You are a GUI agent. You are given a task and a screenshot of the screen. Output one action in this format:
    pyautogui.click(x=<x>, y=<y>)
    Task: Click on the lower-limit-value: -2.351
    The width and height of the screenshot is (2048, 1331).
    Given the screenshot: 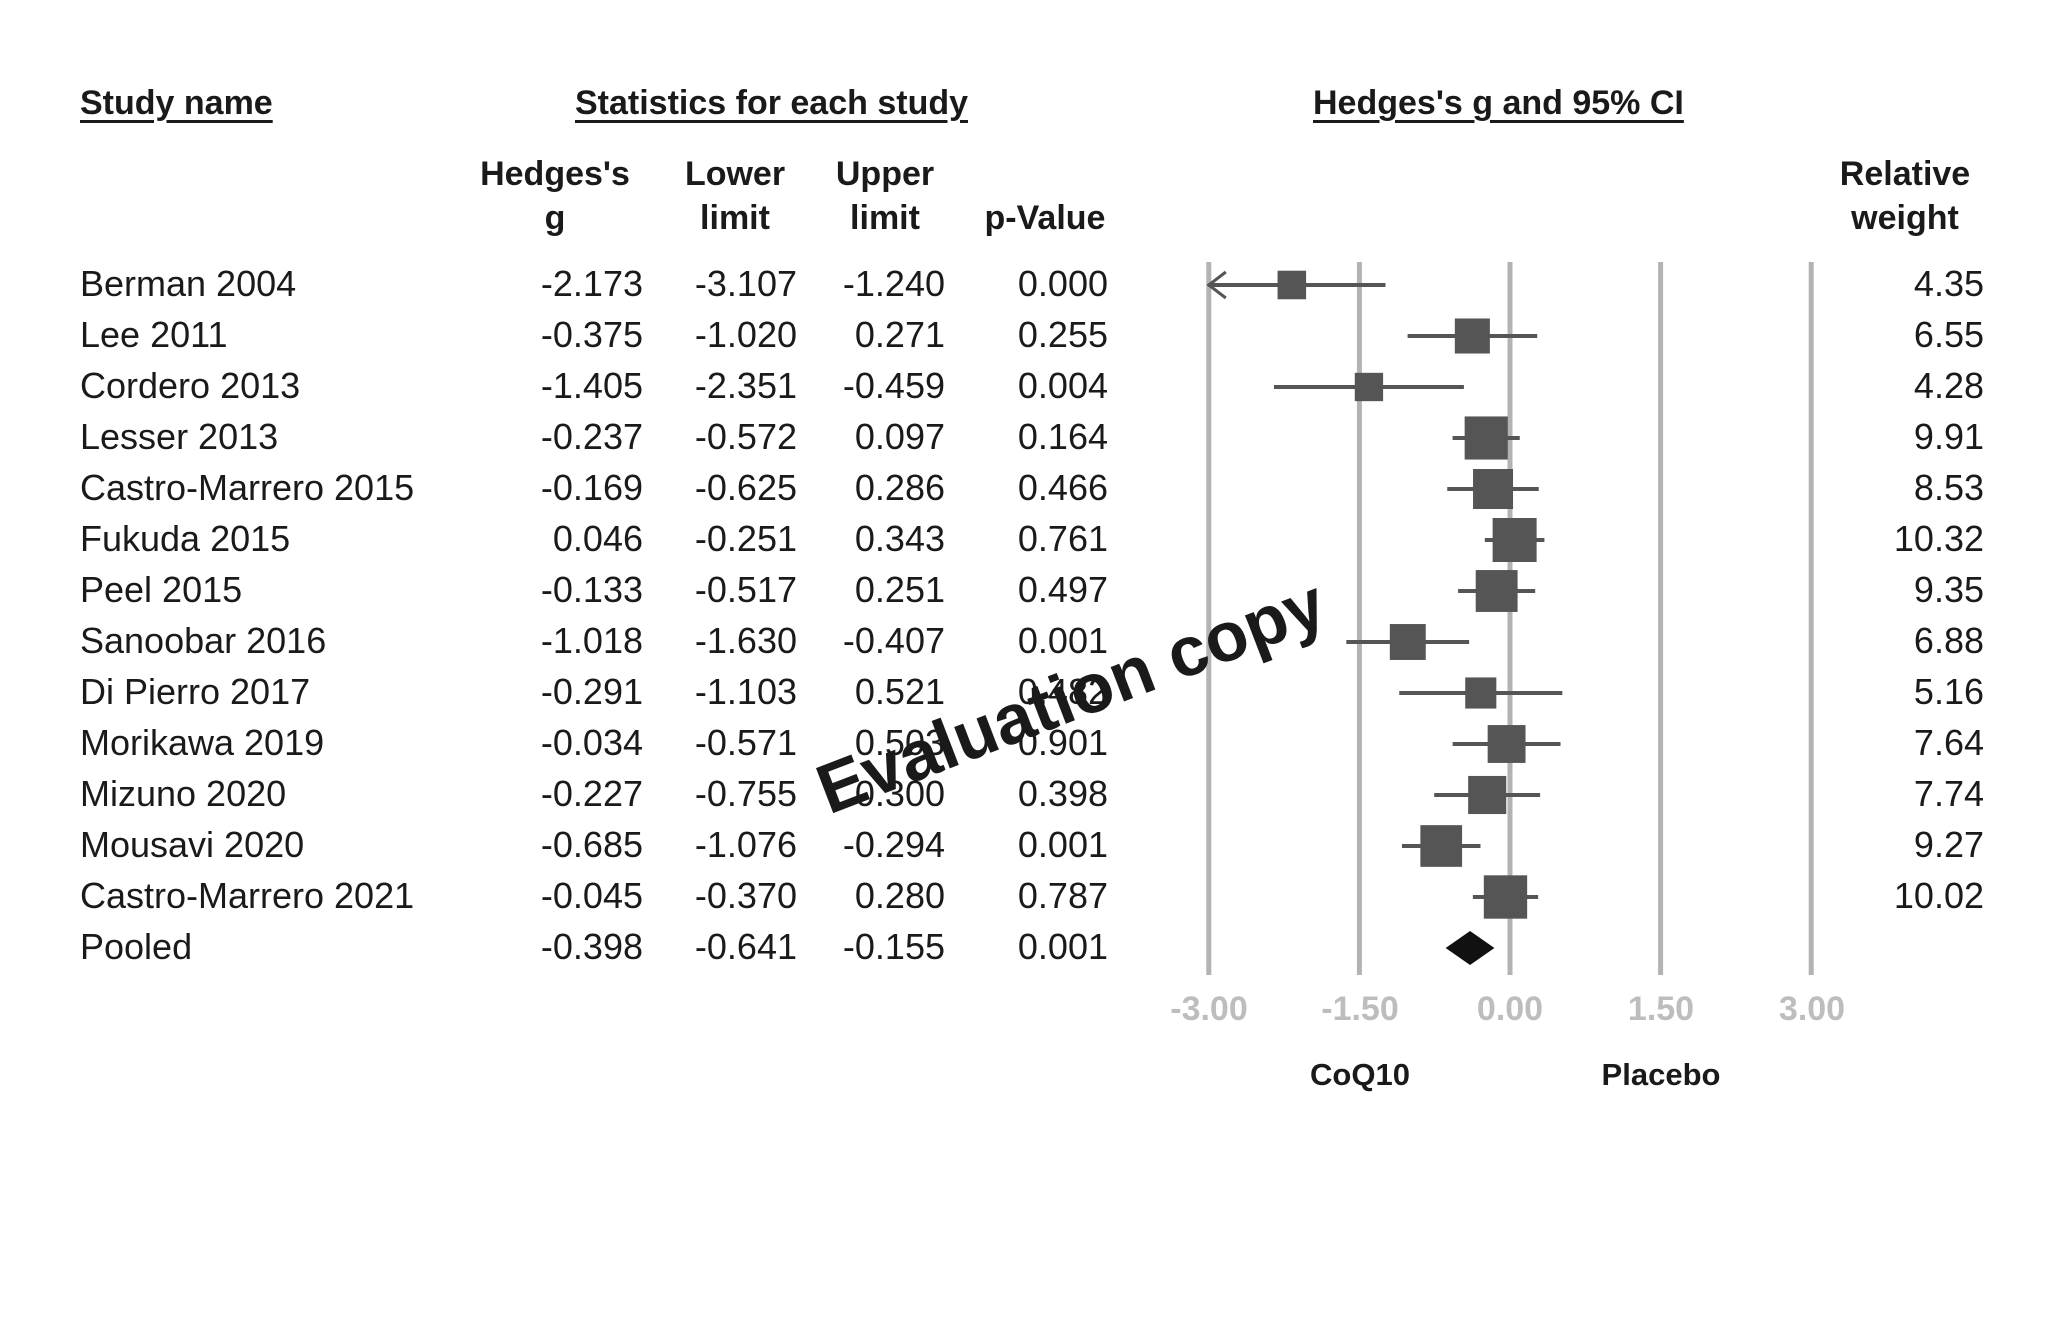 What is the action you would take?
    pyautogui.click(x=745, y=386)
    